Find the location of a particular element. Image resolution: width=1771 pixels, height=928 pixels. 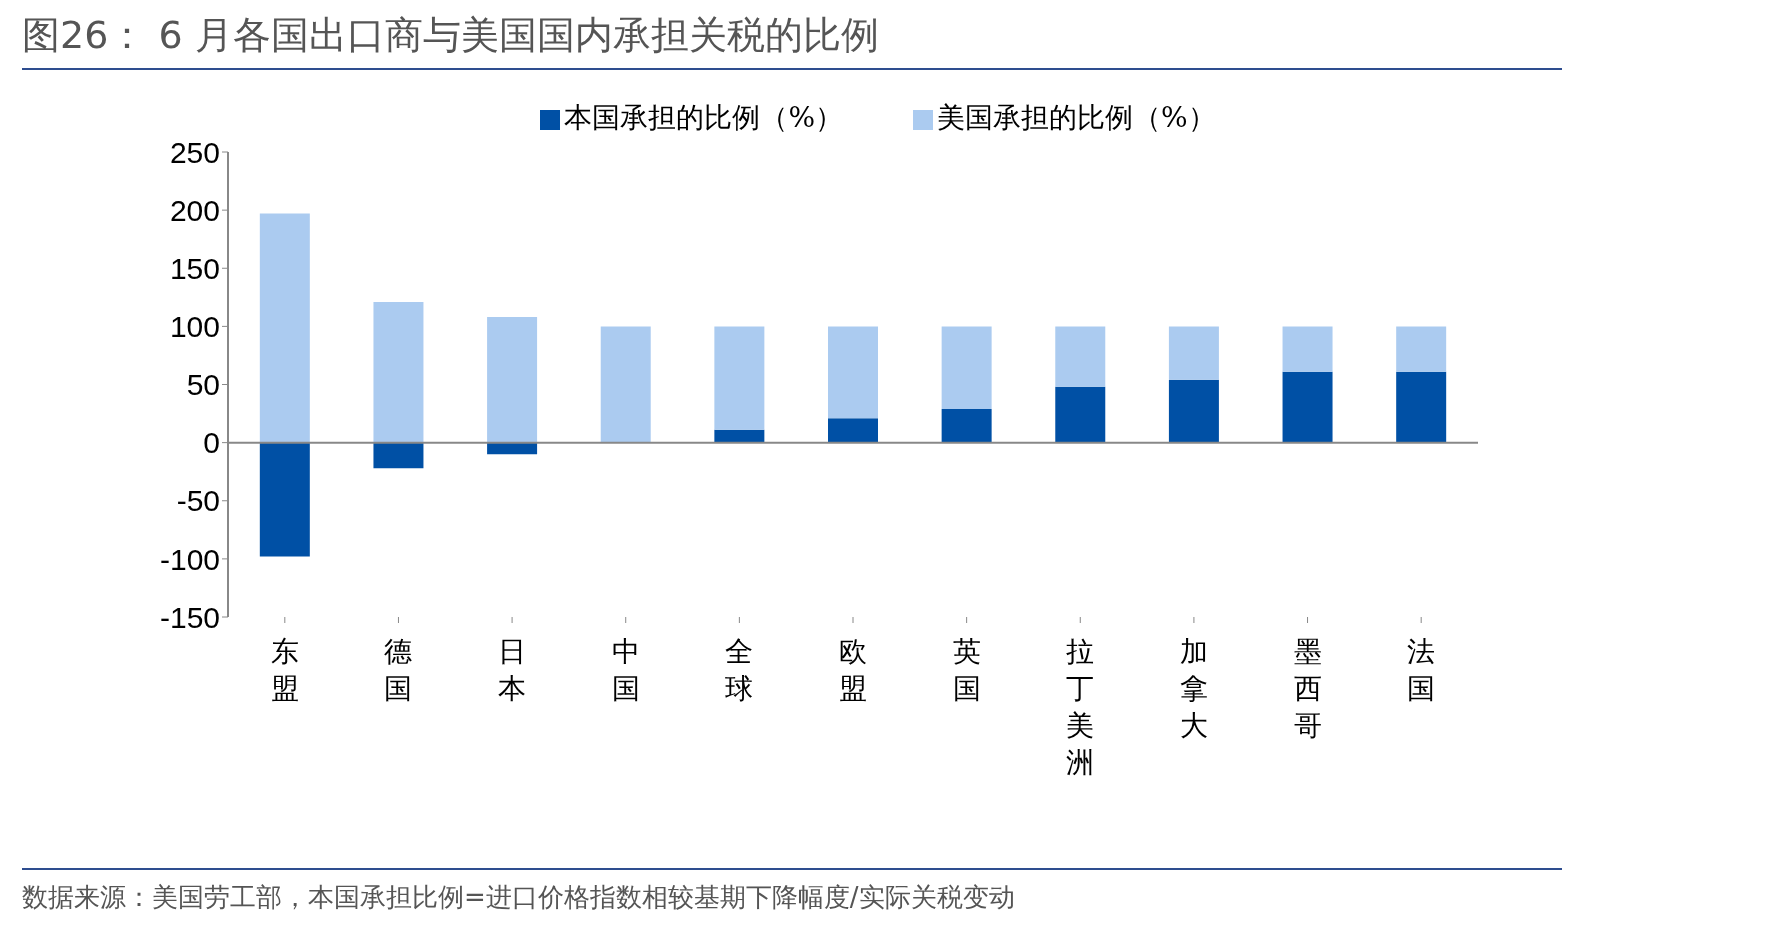

y-tick-label: 0 is located at coordinates (211, 443).